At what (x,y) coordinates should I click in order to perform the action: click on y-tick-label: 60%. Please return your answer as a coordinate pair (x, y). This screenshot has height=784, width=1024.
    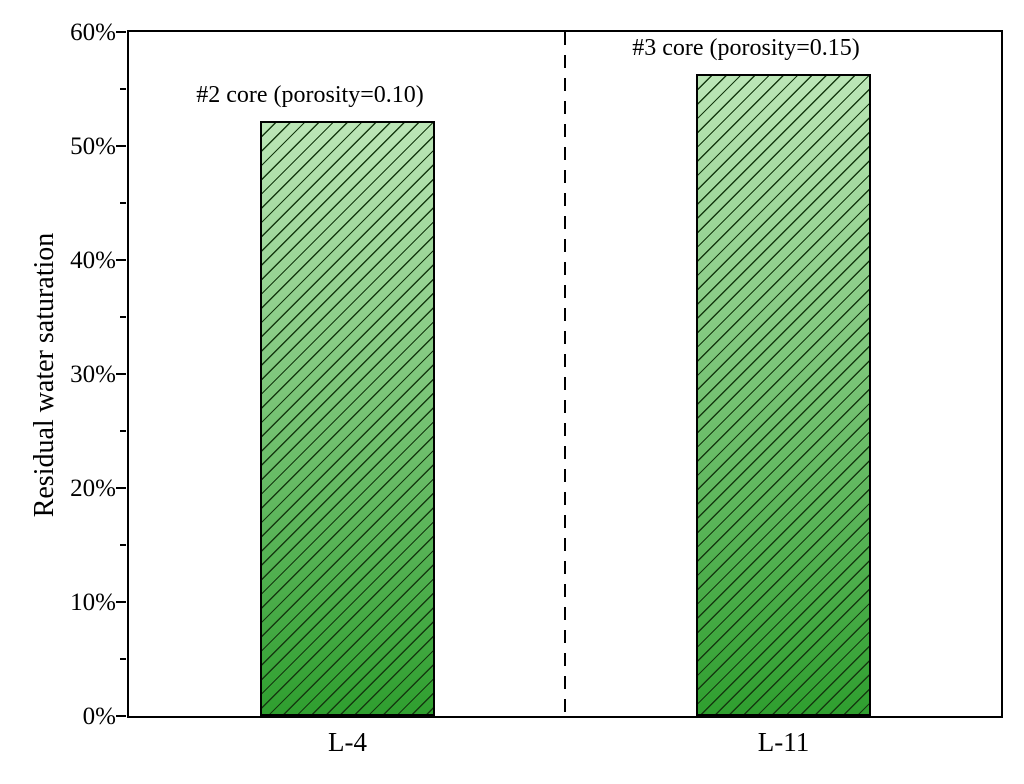
    Looking at the image, I should click on (93, 32).